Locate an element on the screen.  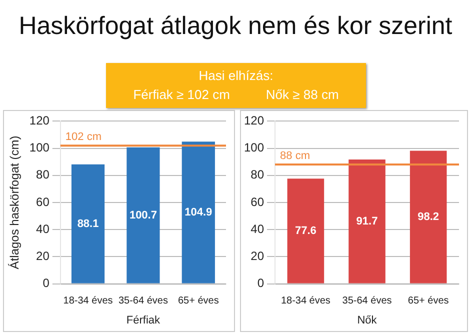
chart-title: Haskörfogat átlagok nem és kor szerint is located at coordinates (236, 26).